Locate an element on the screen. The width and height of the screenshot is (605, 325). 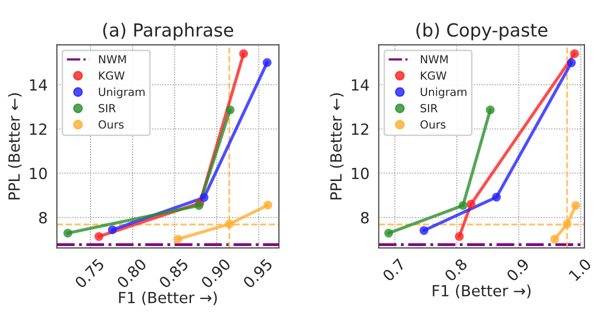
x-tick-label: 0.7 is located at coordinates (394, 270).